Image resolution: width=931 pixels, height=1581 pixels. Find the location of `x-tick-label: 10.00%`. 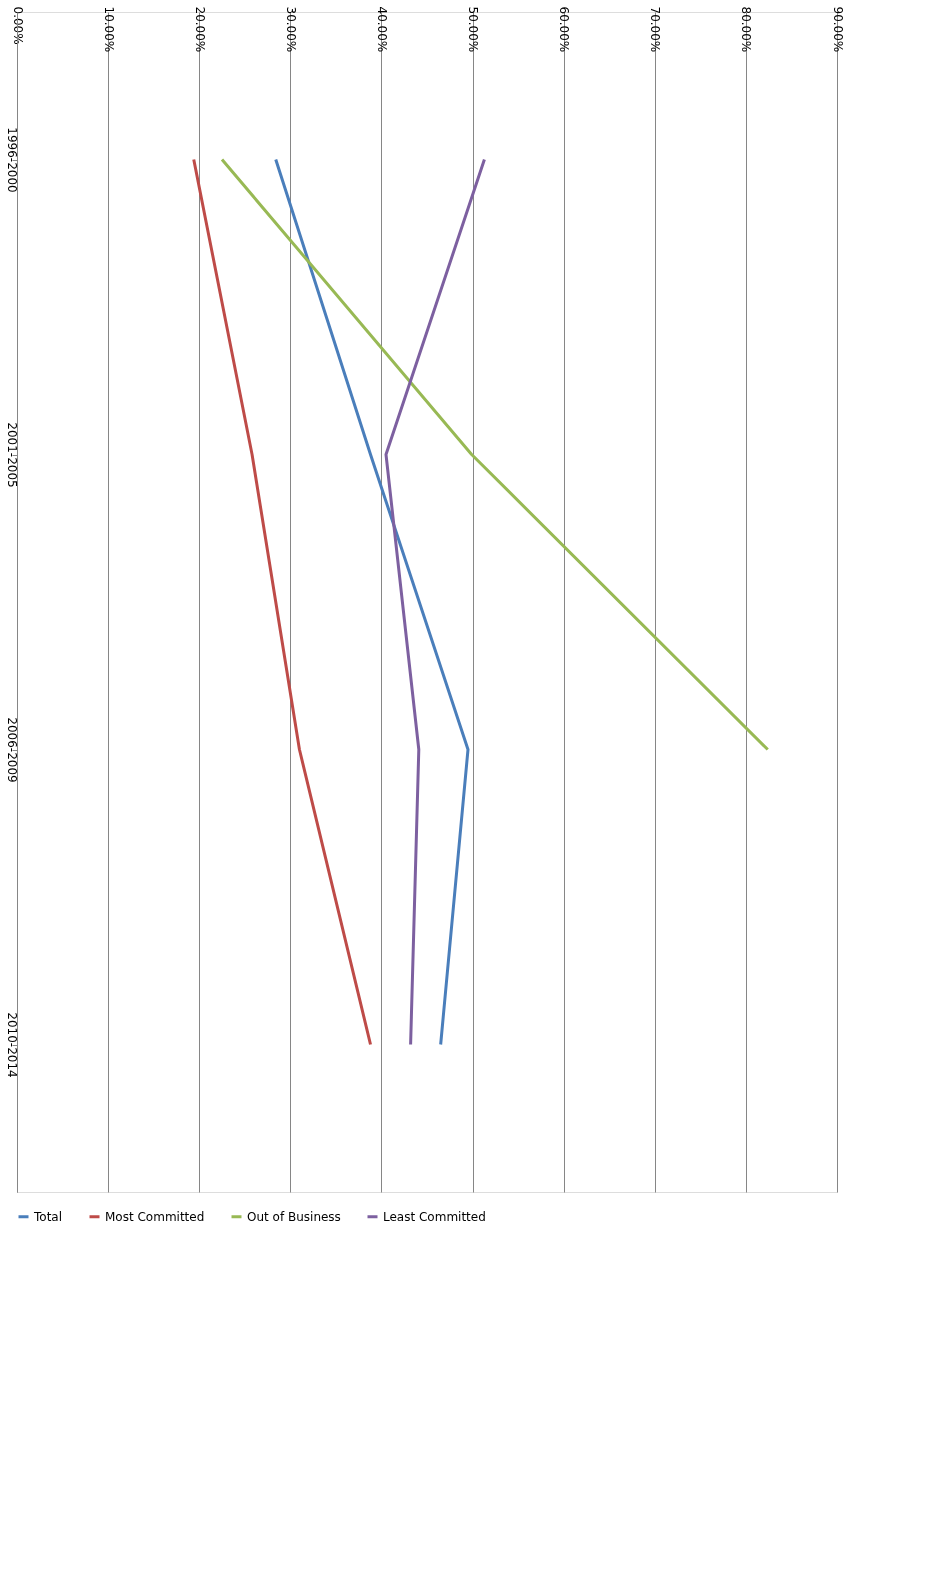

x-tick-label: 10.00% is located at coordinates (108, 29).